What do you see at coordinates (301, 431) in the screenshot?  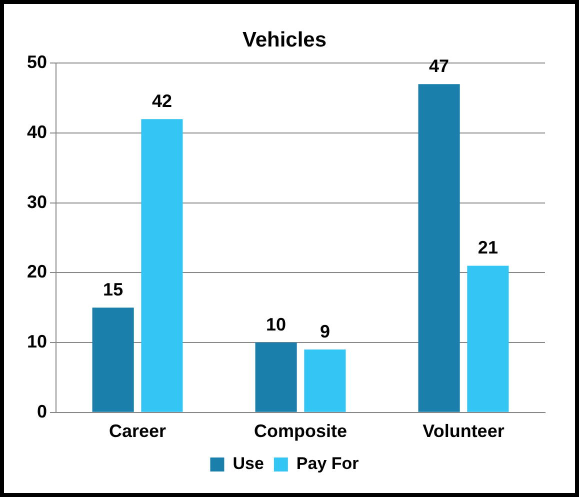 I see `x-tick-label: Composite` at bounding box center [301, 431].